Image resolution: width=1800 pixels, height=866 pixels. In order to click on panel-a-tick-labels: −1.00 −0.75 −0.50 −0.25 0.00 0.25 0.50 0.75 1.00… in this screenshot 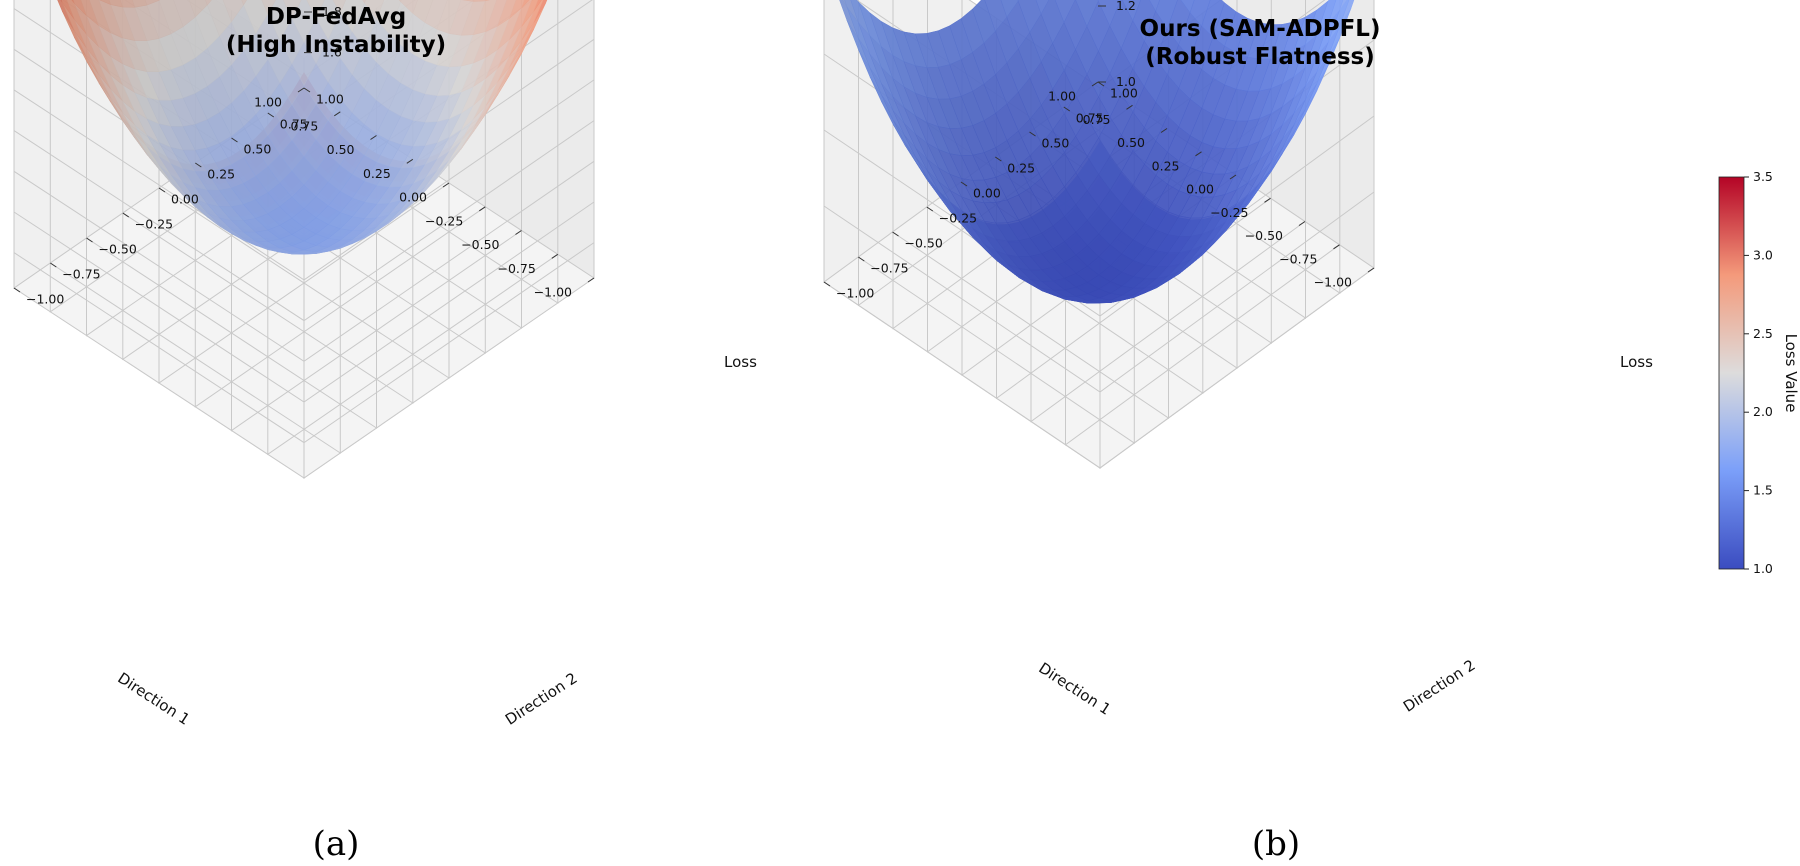, I will do `click(304, 155)`.